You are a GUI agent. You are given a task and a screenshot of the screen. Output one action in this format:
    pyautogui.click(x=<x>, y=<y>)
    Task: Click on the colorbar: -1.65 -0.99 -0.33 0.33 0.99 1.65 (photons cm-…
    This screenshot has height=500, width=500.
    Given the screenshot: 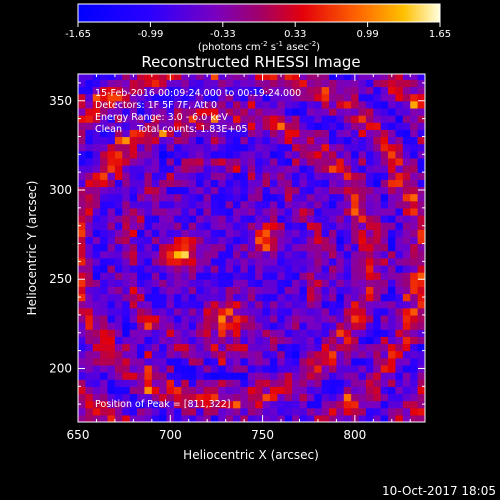 What is the action you would take?
    pyautogui.click(x=258, y=28)
    